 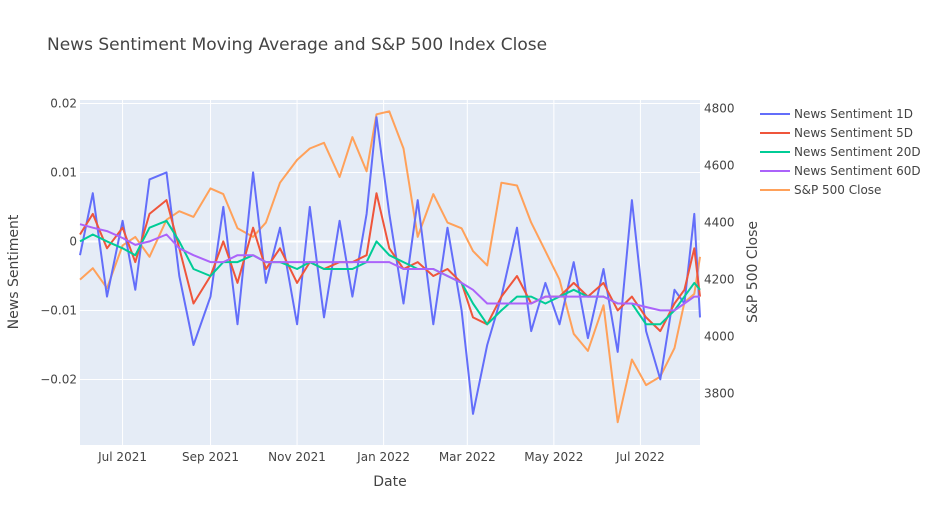 What do you see at coordinates (853, 133) in the screenshot?
I see `legend-label: News Sentiment 5D` at bounding box center [853, 133].